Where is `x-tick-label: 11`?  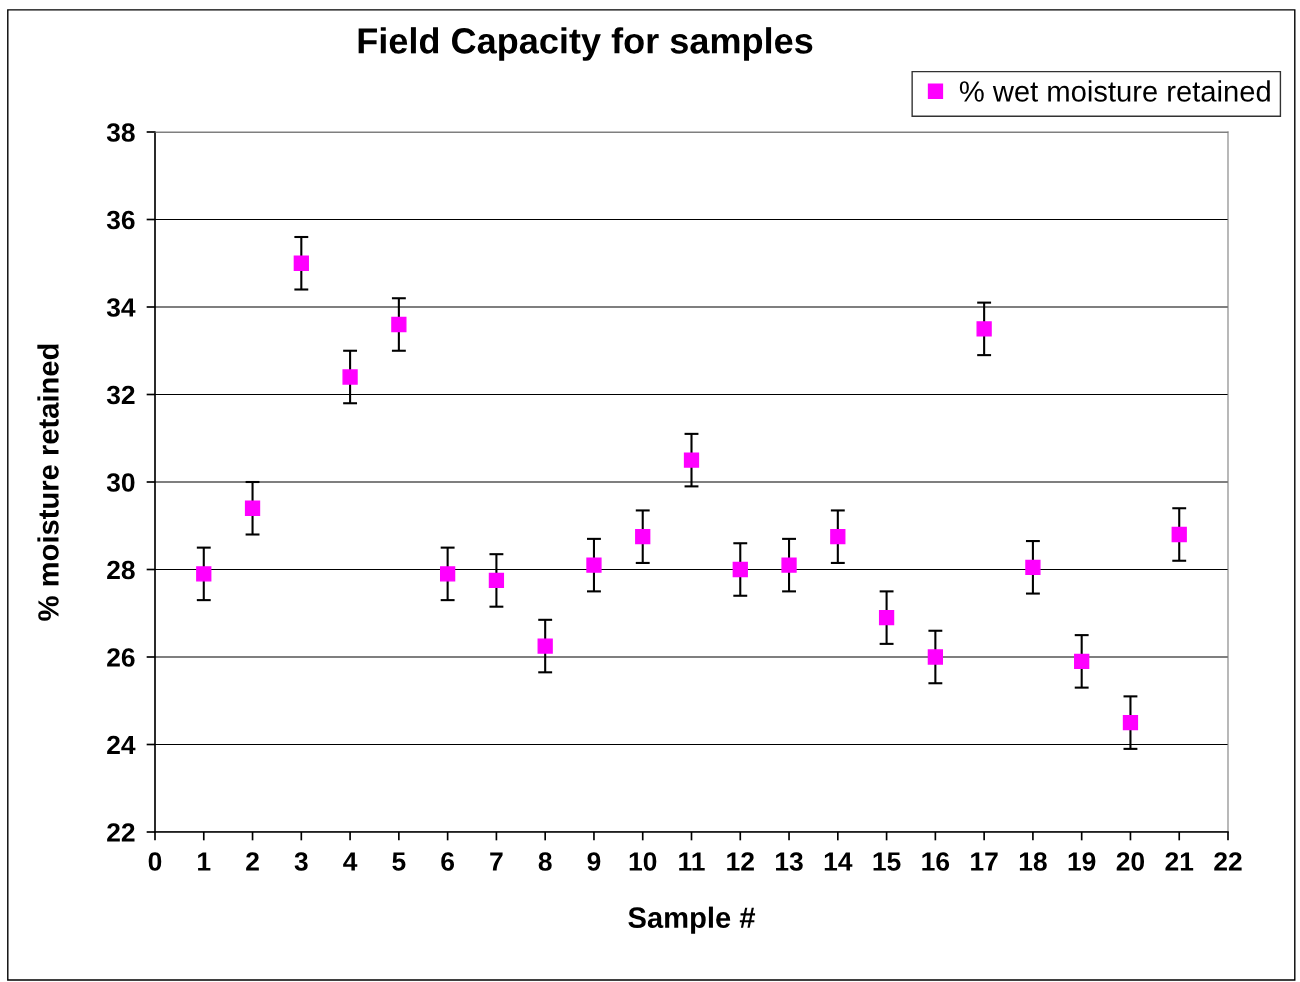 x-tick-label: 11 is located at coordinates (692, 861).